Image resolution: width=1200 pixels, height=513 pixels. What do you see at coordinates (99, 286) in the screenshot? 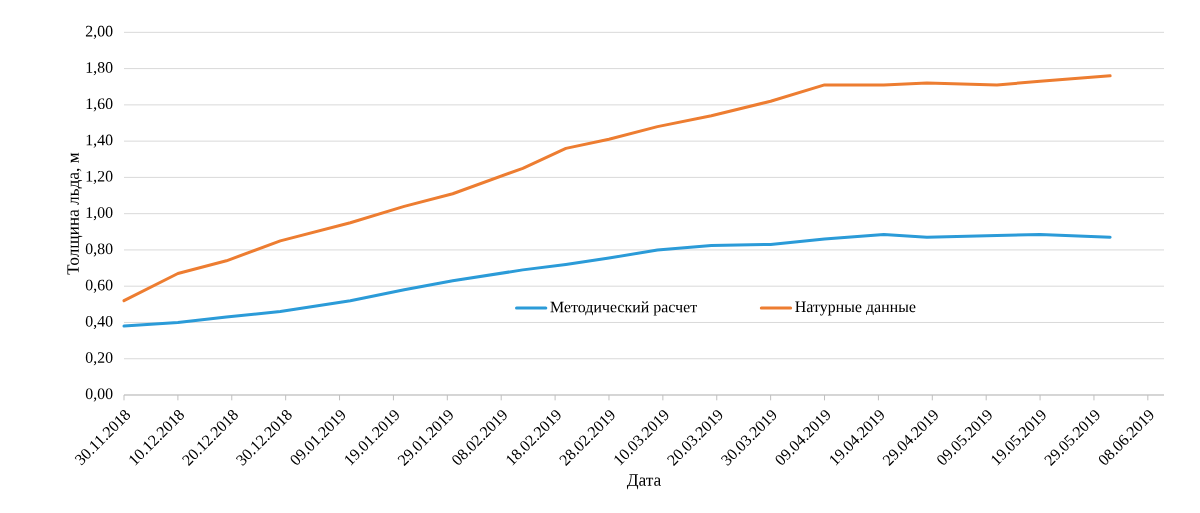
I see `y-tick-label: 0,60` at bounding box center [99, 286].